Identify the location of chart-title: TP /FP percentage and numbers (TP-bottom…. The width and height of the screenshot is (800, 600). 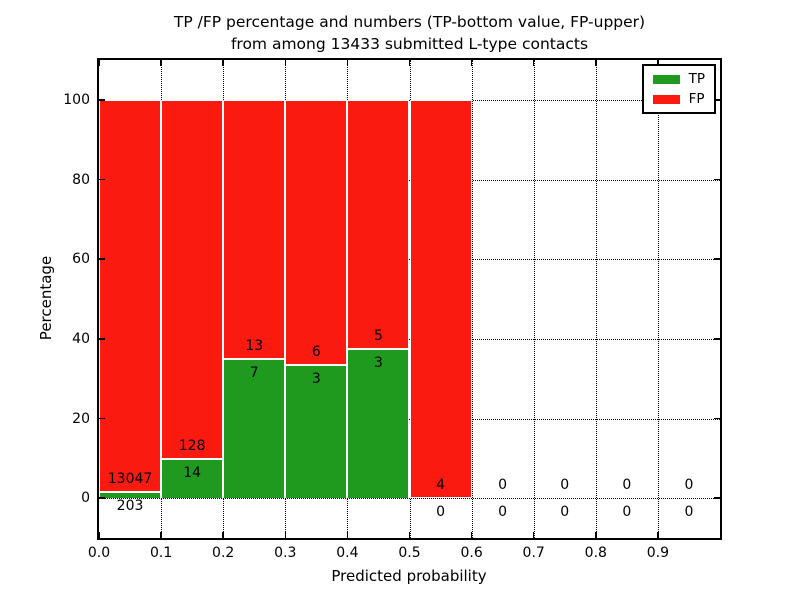
(409, 33).